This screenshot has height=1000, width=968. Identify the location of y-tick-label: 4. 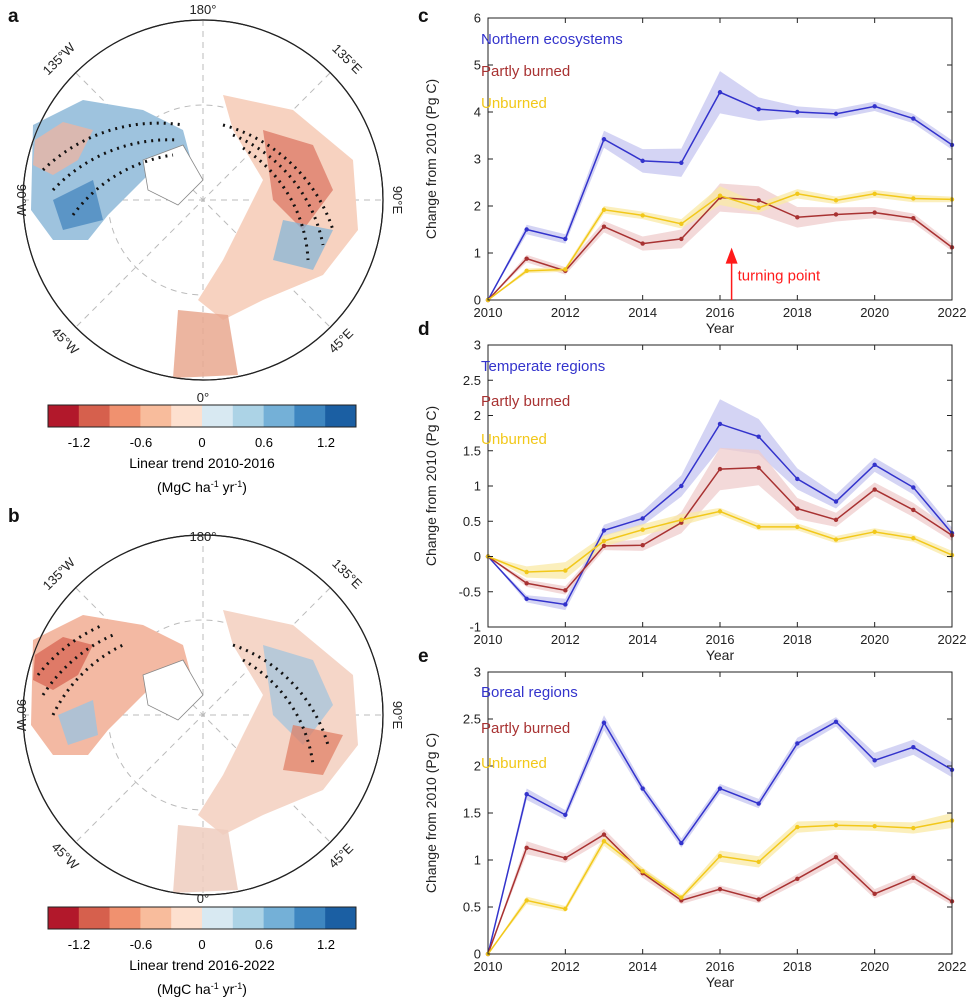
(477, 112).